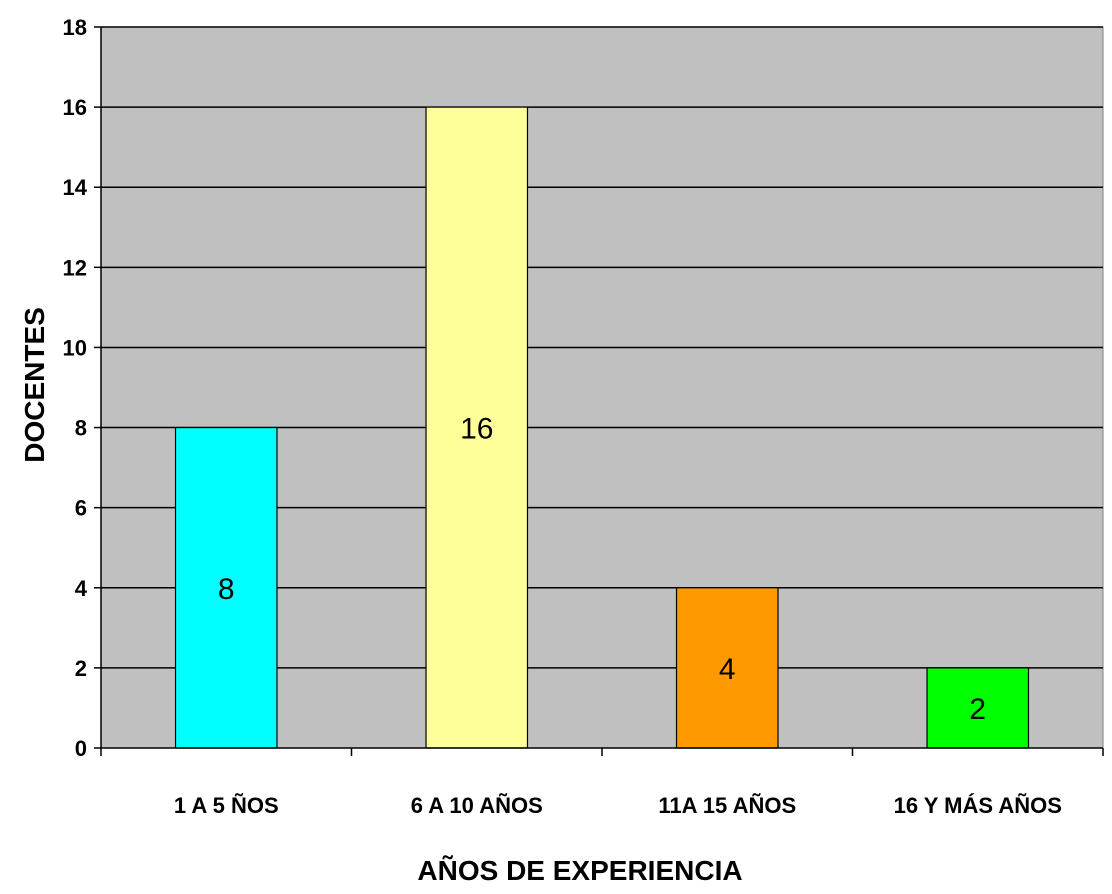 This screenshot has width=1112, height=894. Describe the element at coordinates (81, 588) in the screenshot. I see `y-tick-label: 4` at that location.